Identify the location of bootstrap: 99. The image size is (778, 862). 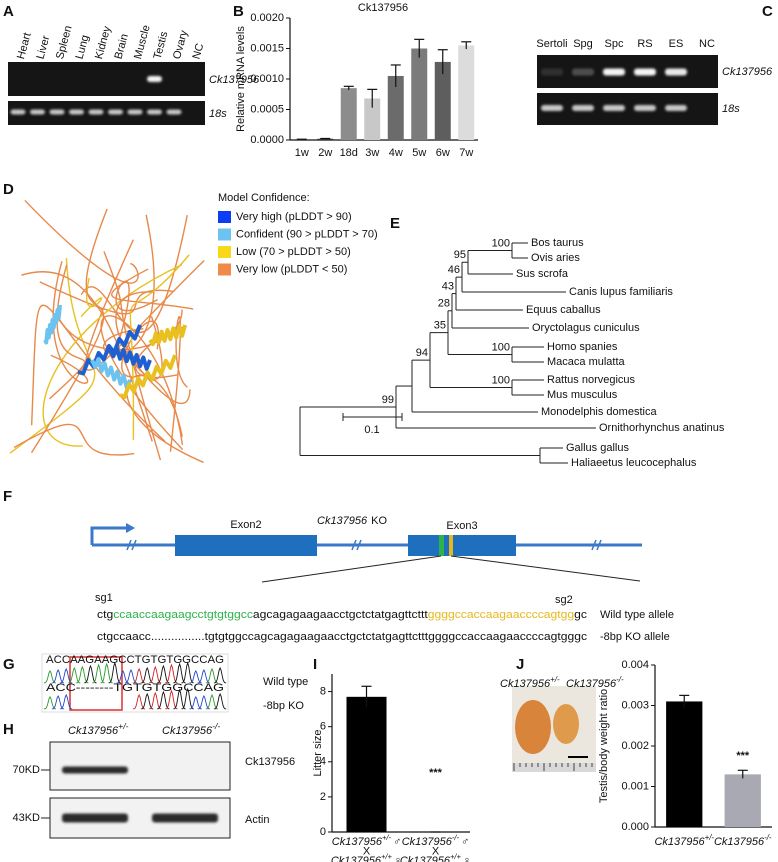
(388, 400).